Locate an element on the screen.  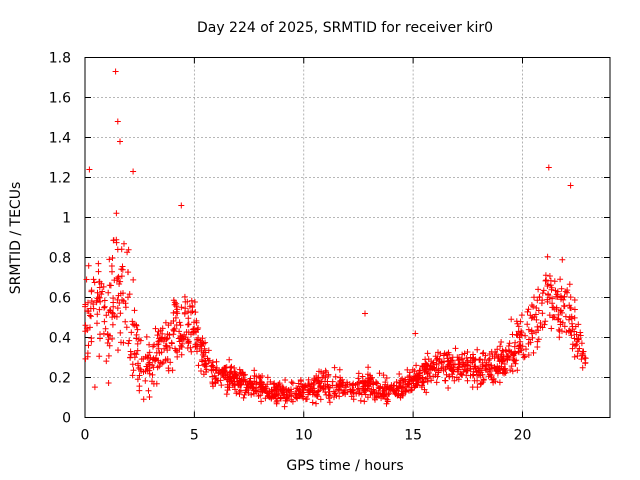
y-tick-label: 0.4 is located at coordinates (60, 339).